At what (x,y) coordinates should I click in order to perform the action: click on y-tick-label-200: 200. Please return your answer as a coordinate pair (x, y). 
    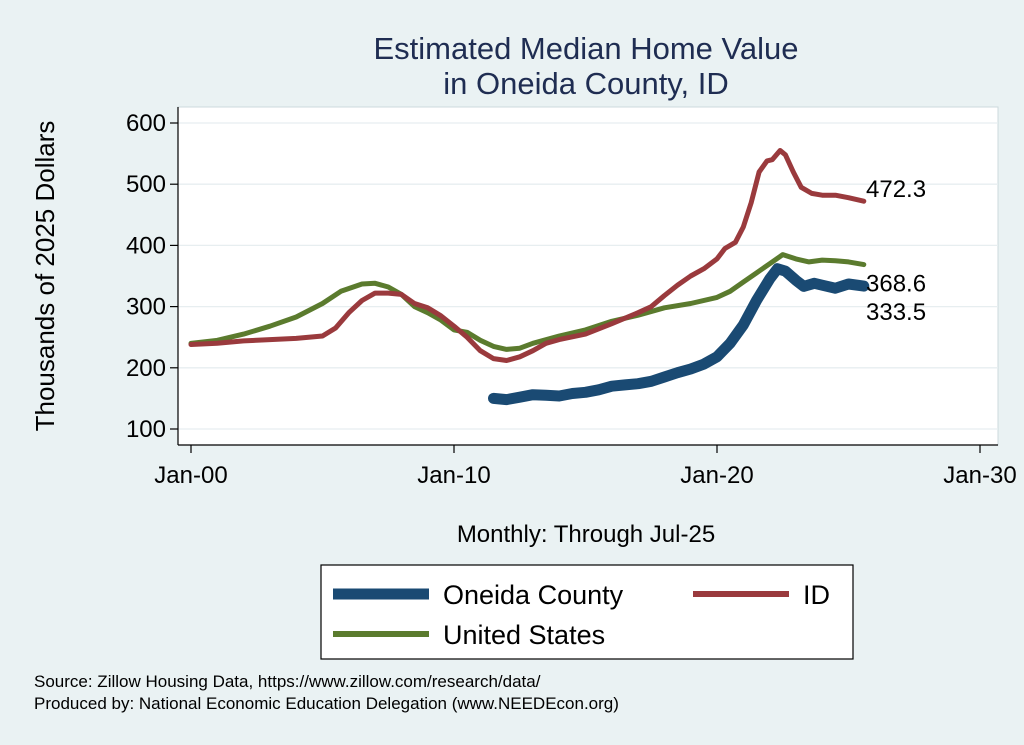
    Looking at the image, I should click on (146, 368).